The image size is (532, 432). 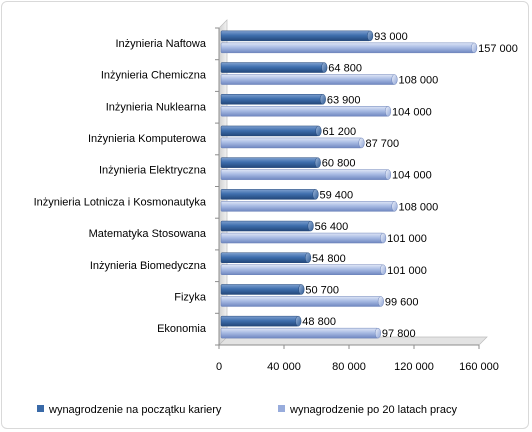 I want to click on x-tick-label: 0, so click(x=219, y=367).